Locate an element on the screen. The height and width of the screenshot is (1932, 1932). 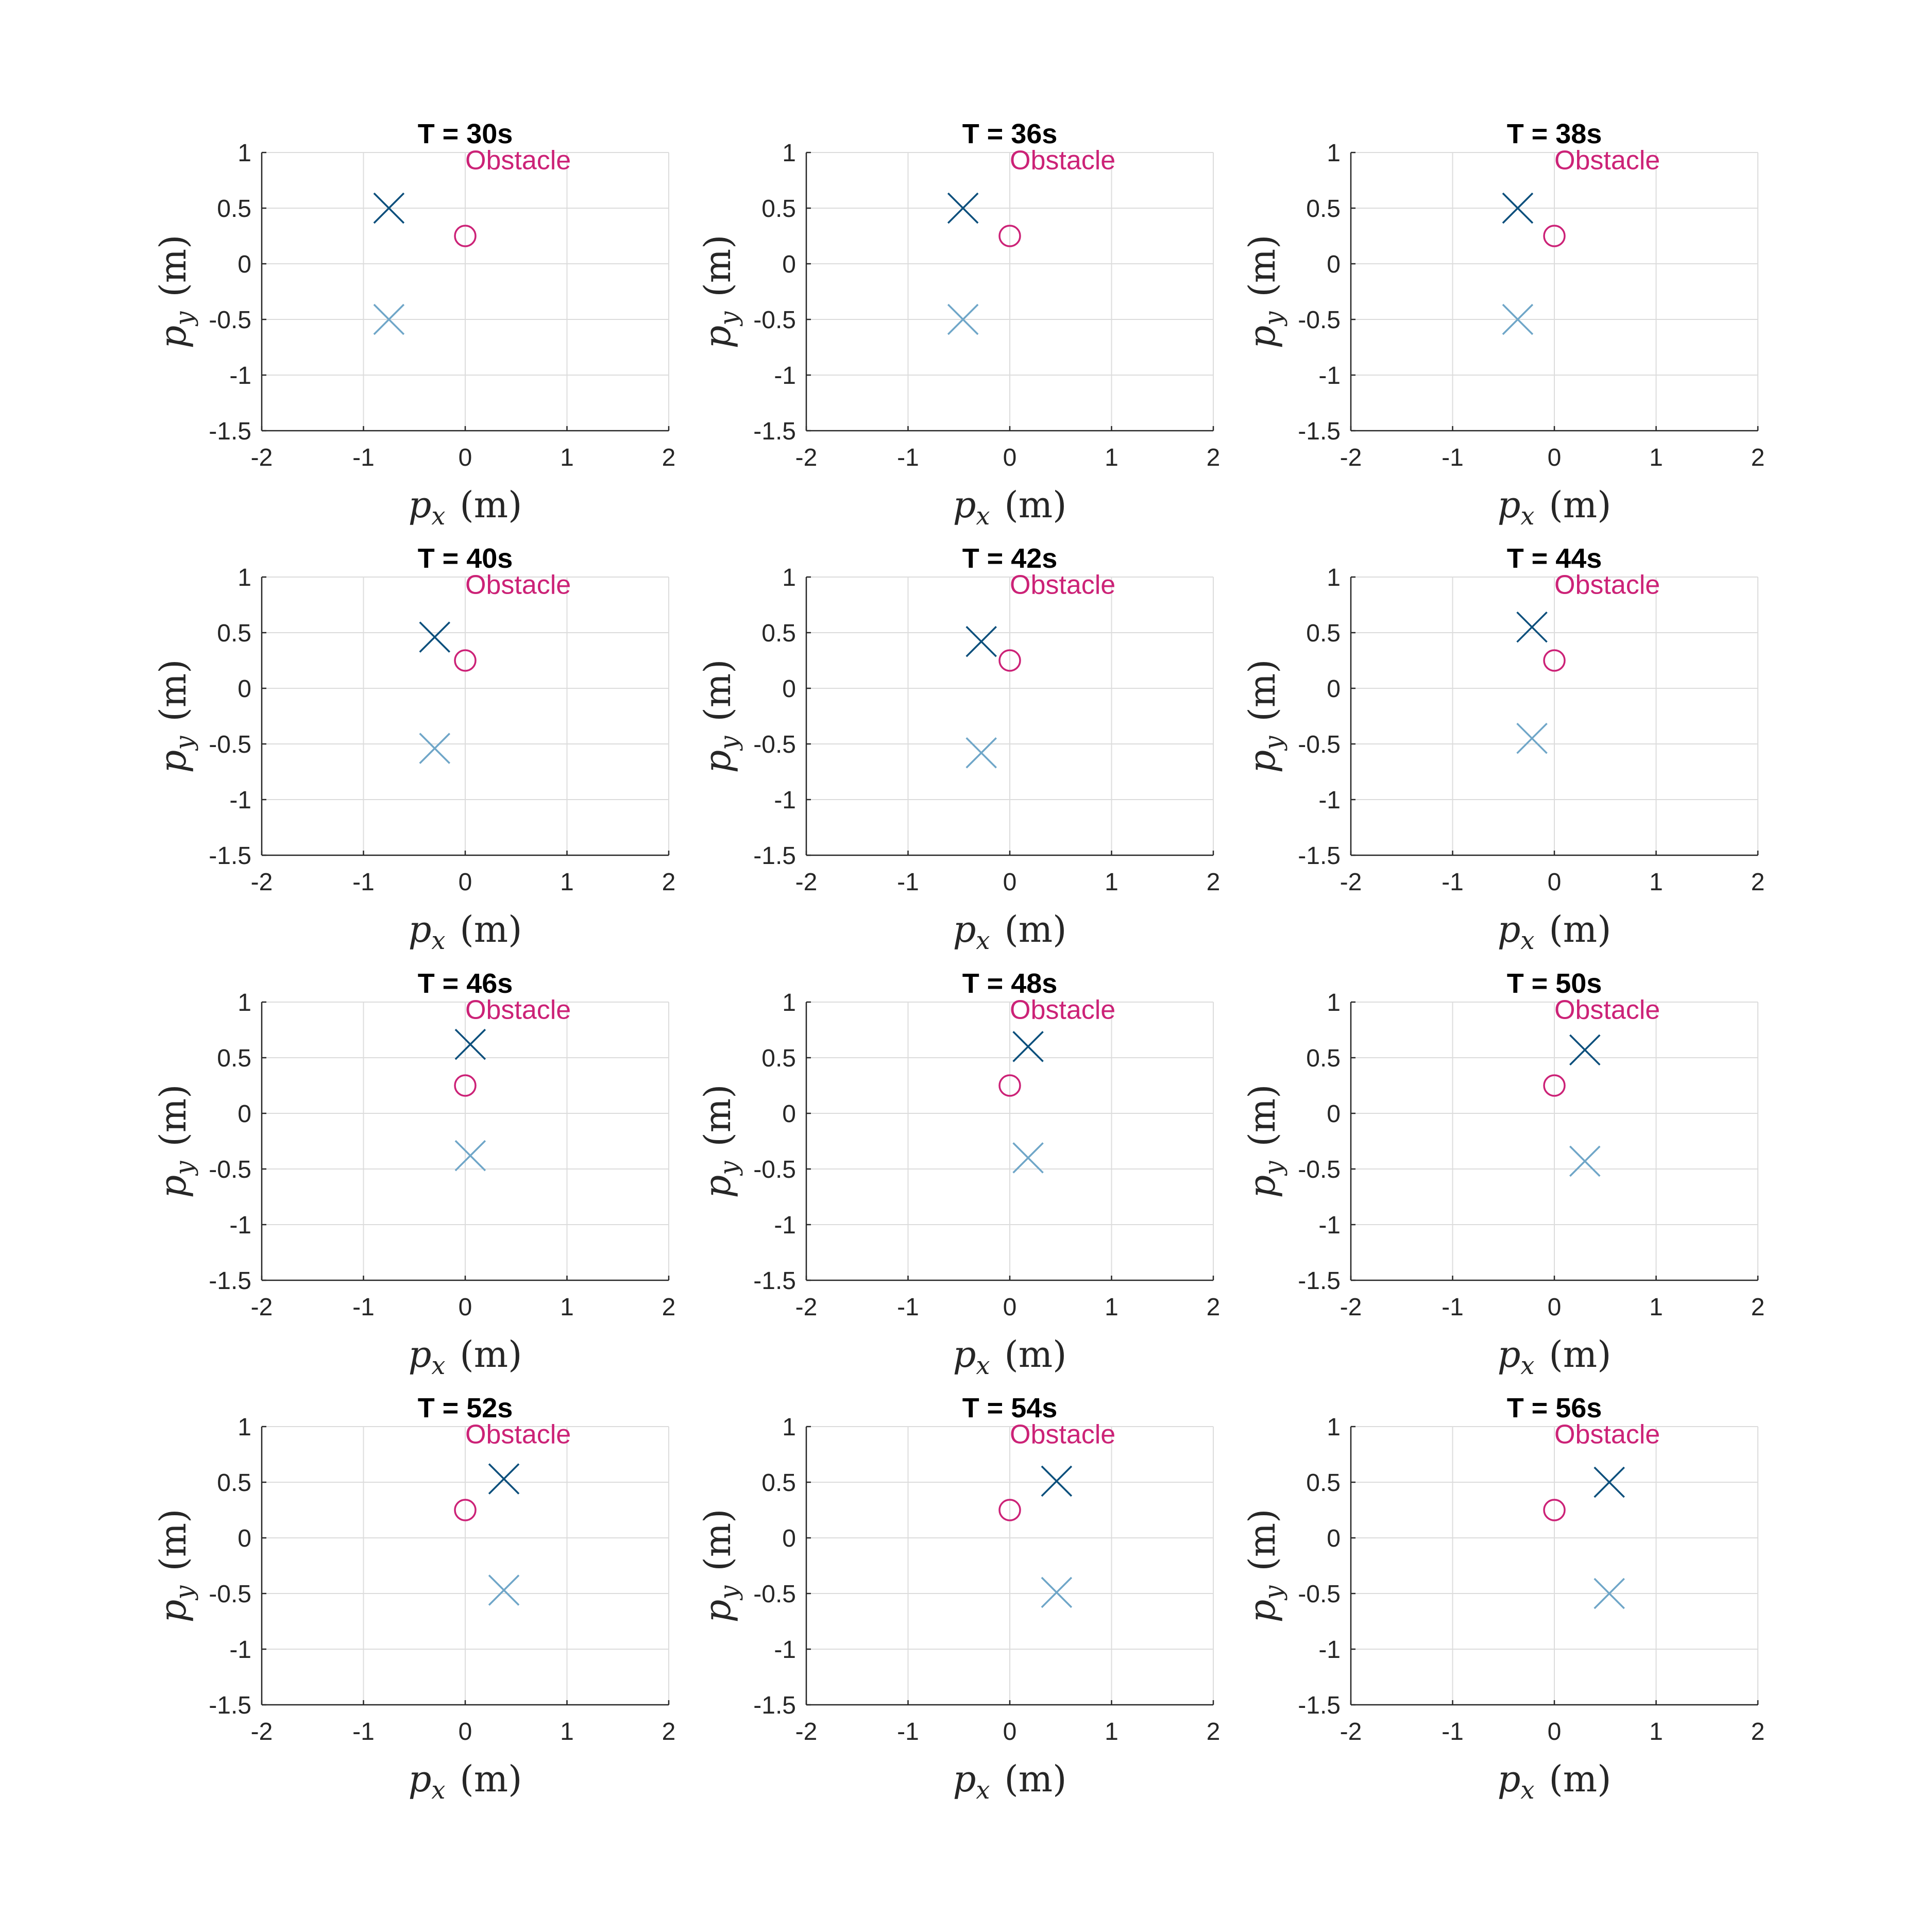
subplot-title: T = 50s is located at coordinates (1555, 984).